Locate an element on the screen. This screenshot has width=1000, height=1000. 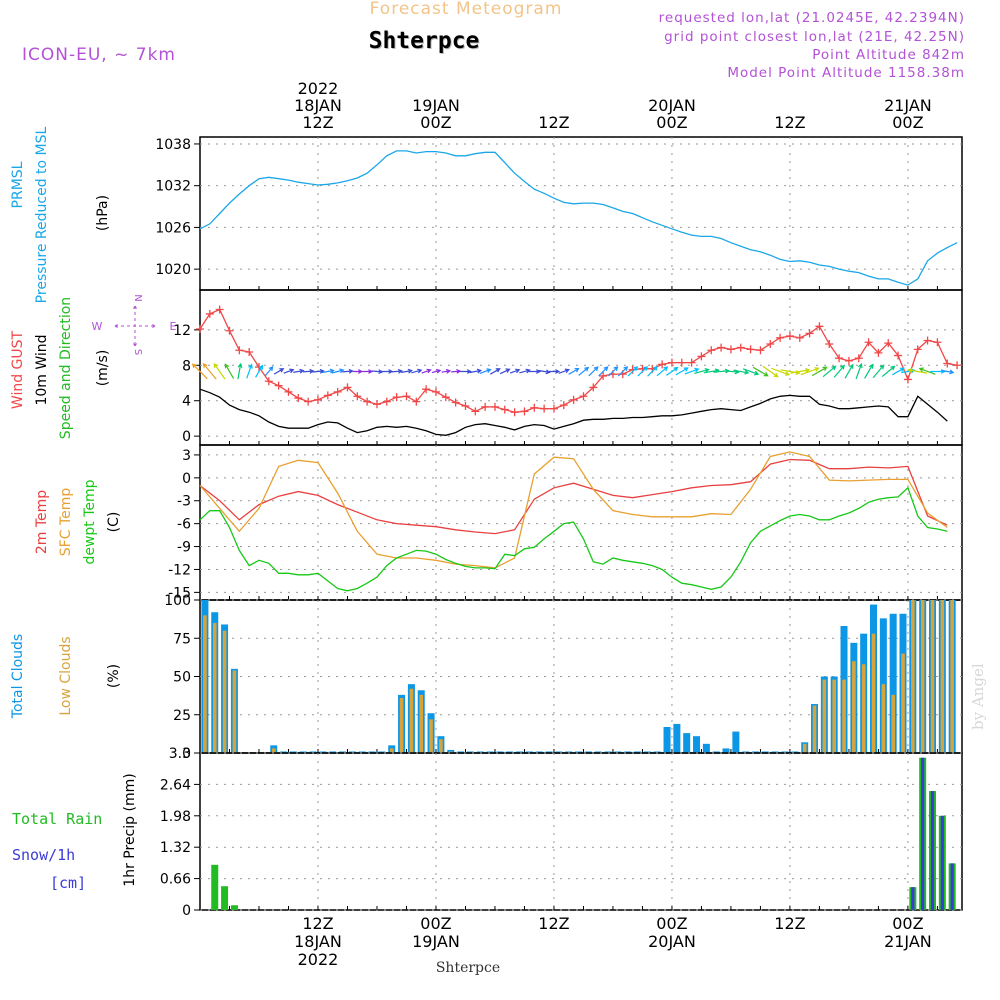
gridpoint-coords: grid point closest lon,lat (21E, 42.25N) is located at coordinates (814, 37).